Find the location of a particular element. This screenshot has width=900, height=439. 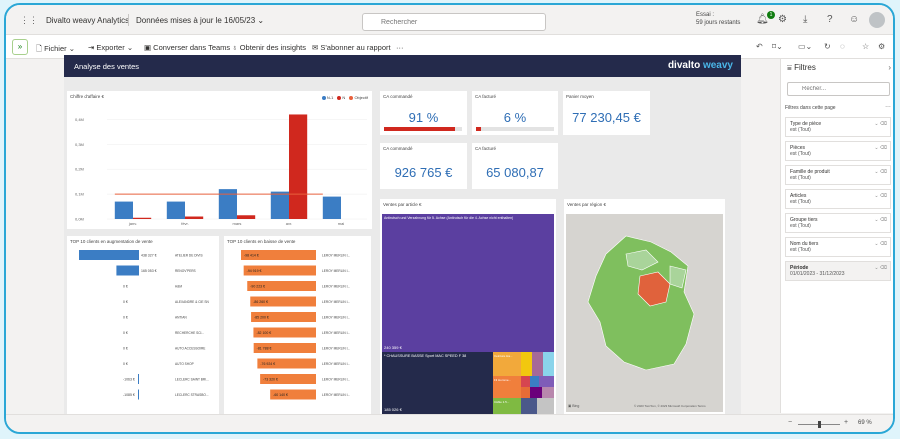

x-tick-label: mars is located at coordinates (237, 223).